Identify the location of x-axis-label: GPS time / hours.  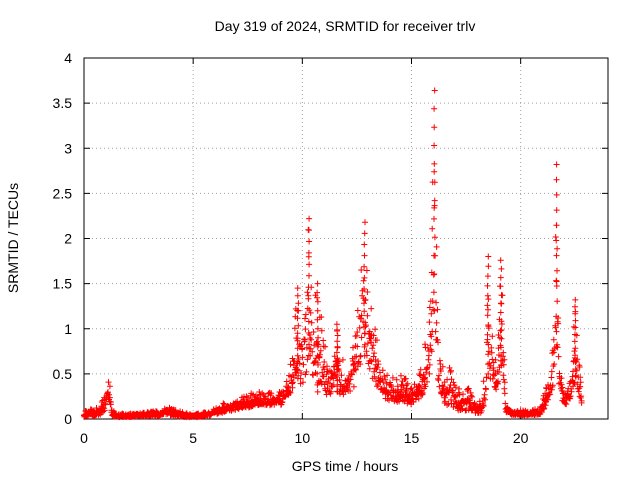
(345, 466).